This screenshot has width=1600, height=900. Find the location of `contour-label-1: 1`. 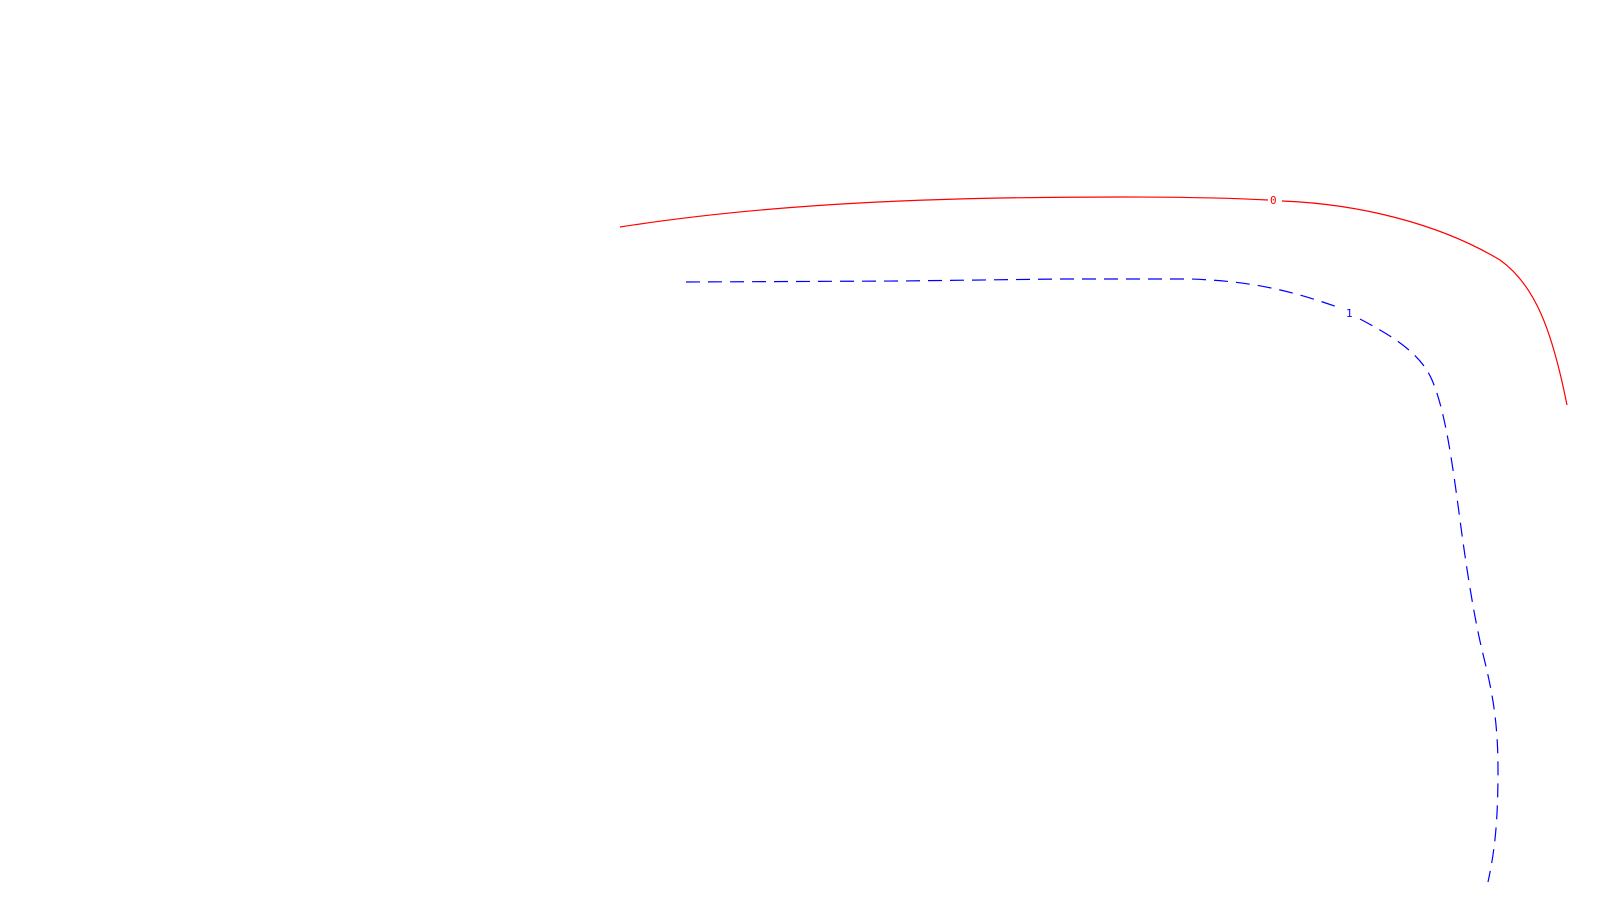

contour-label-1: 1 is located at coordinates (1349, 313).